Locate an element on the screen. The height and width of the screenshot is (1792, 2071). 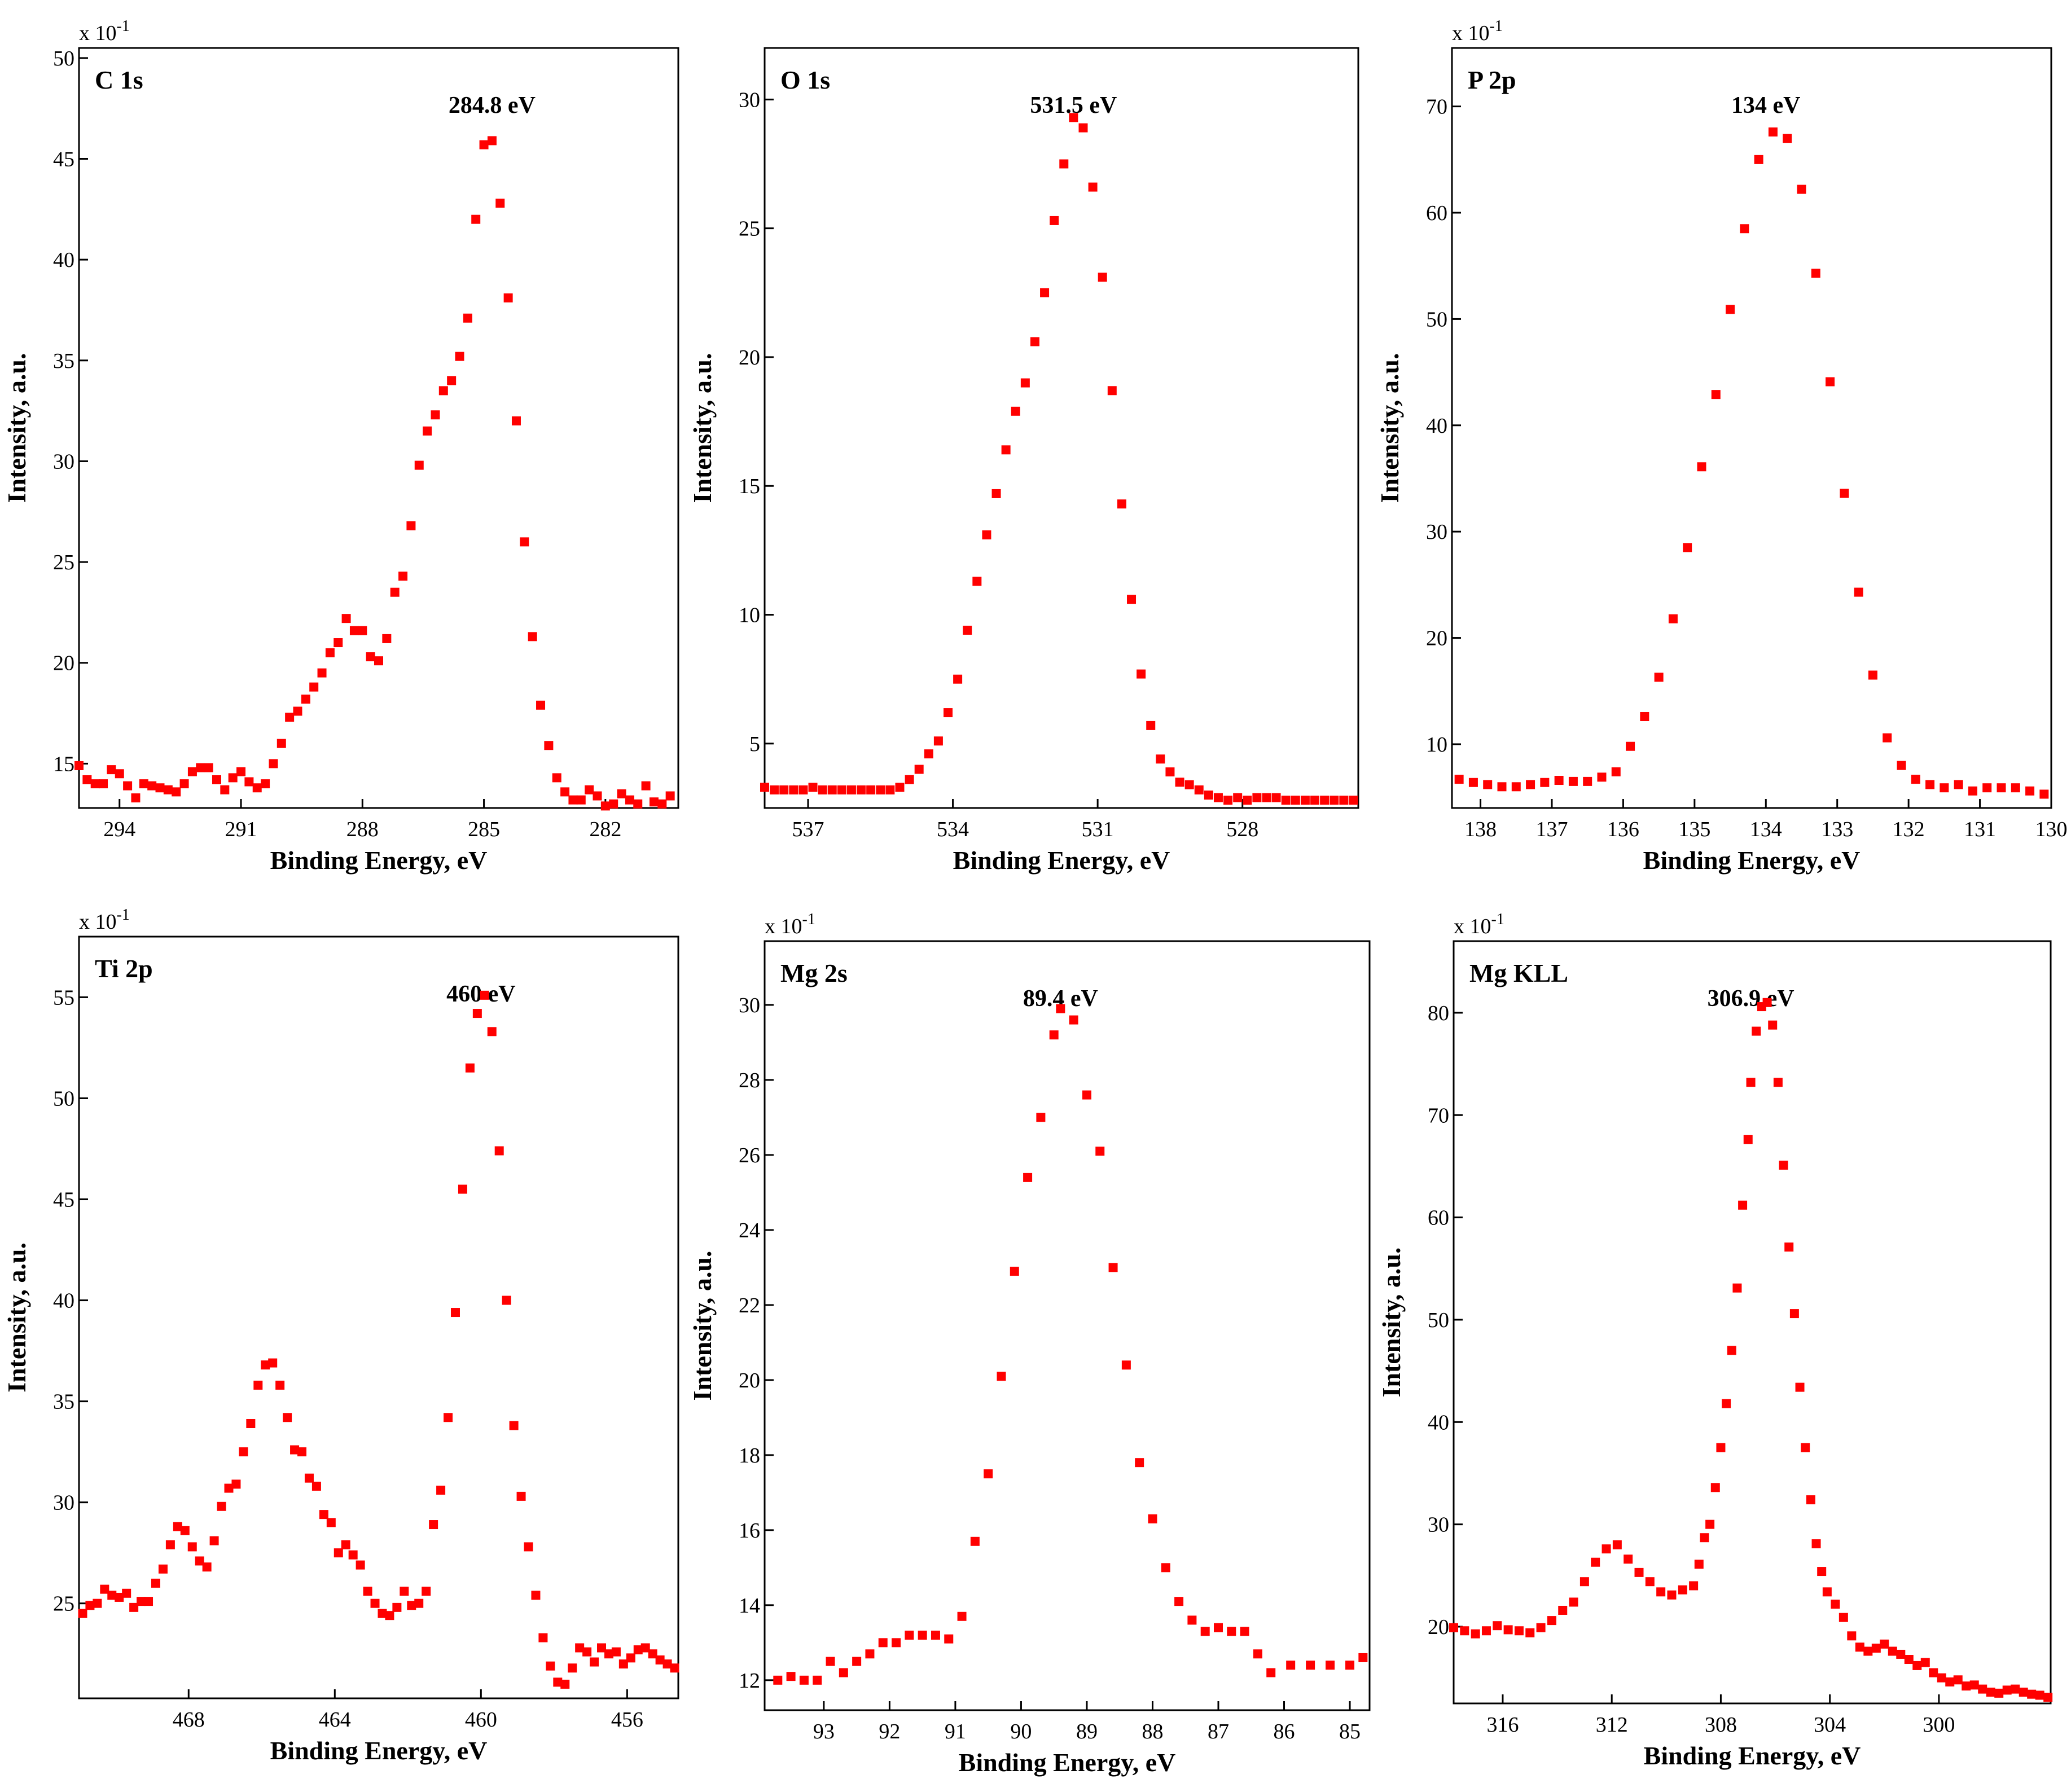
x-tick-label: 91 is located at coordinates (955, 1731).